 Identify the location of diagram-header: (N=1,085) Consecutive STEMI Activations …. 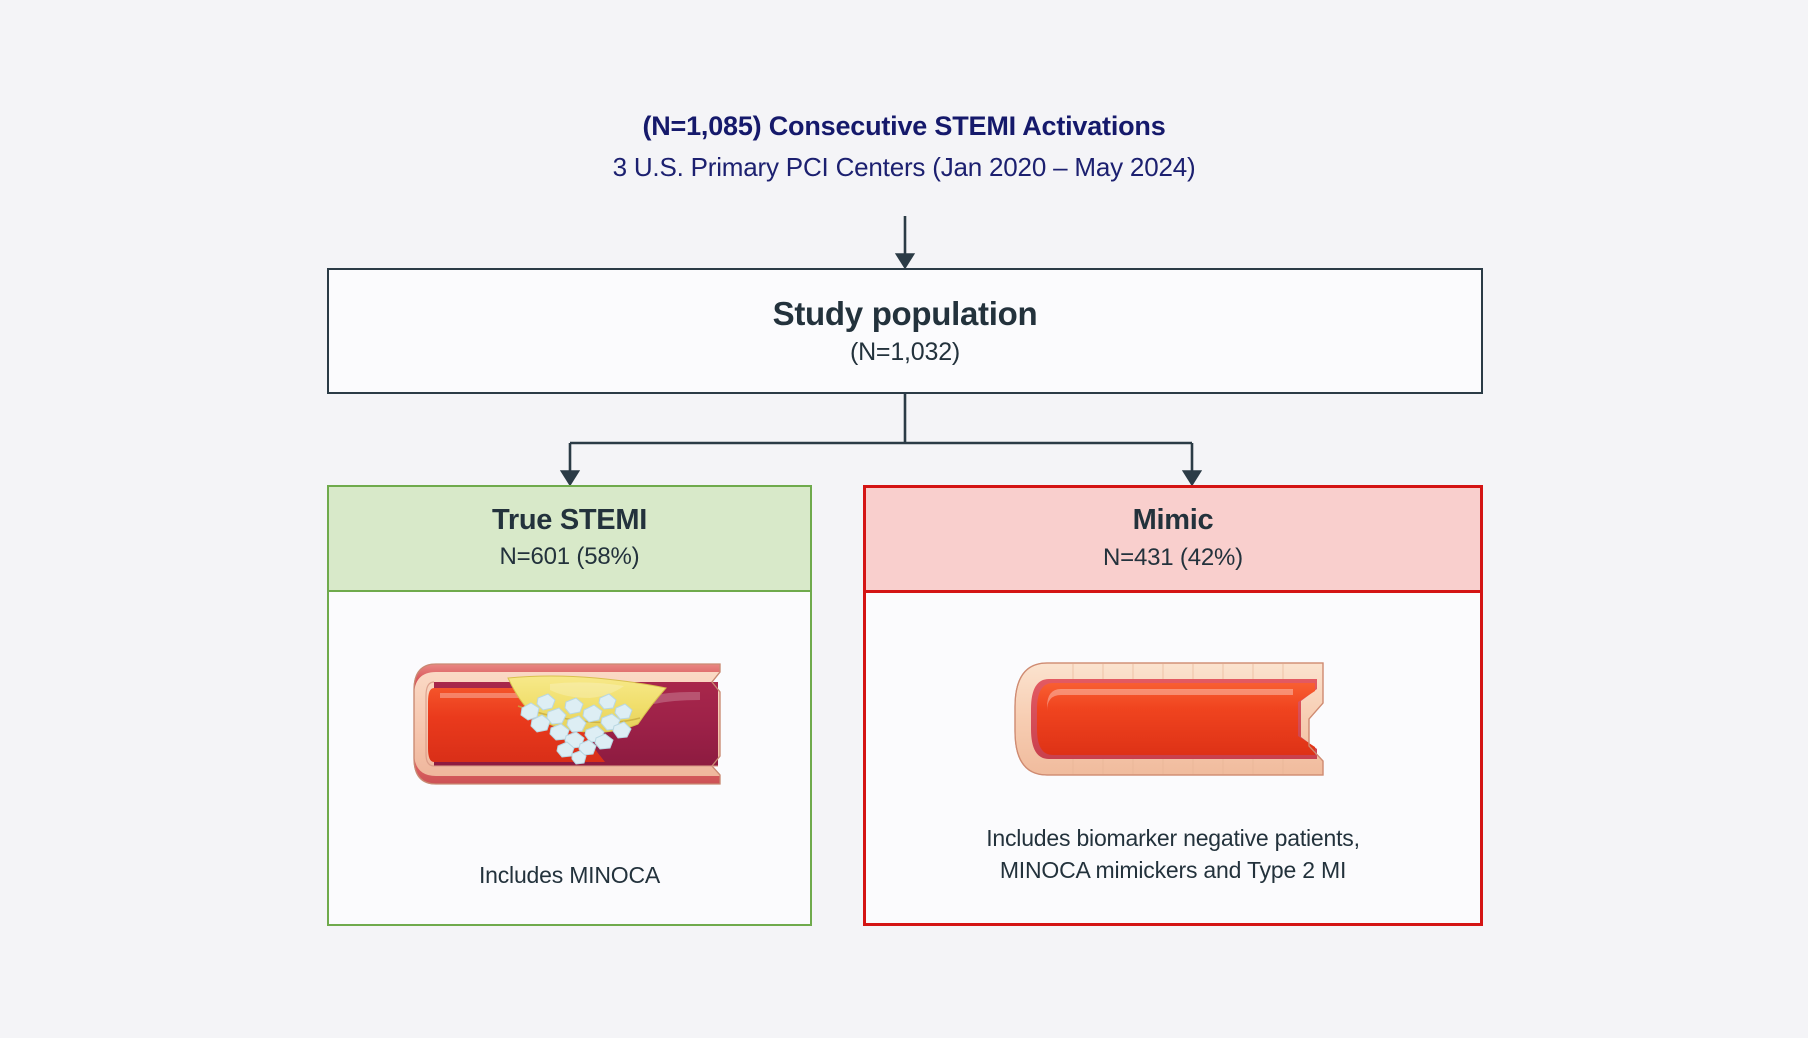
(904, 147).